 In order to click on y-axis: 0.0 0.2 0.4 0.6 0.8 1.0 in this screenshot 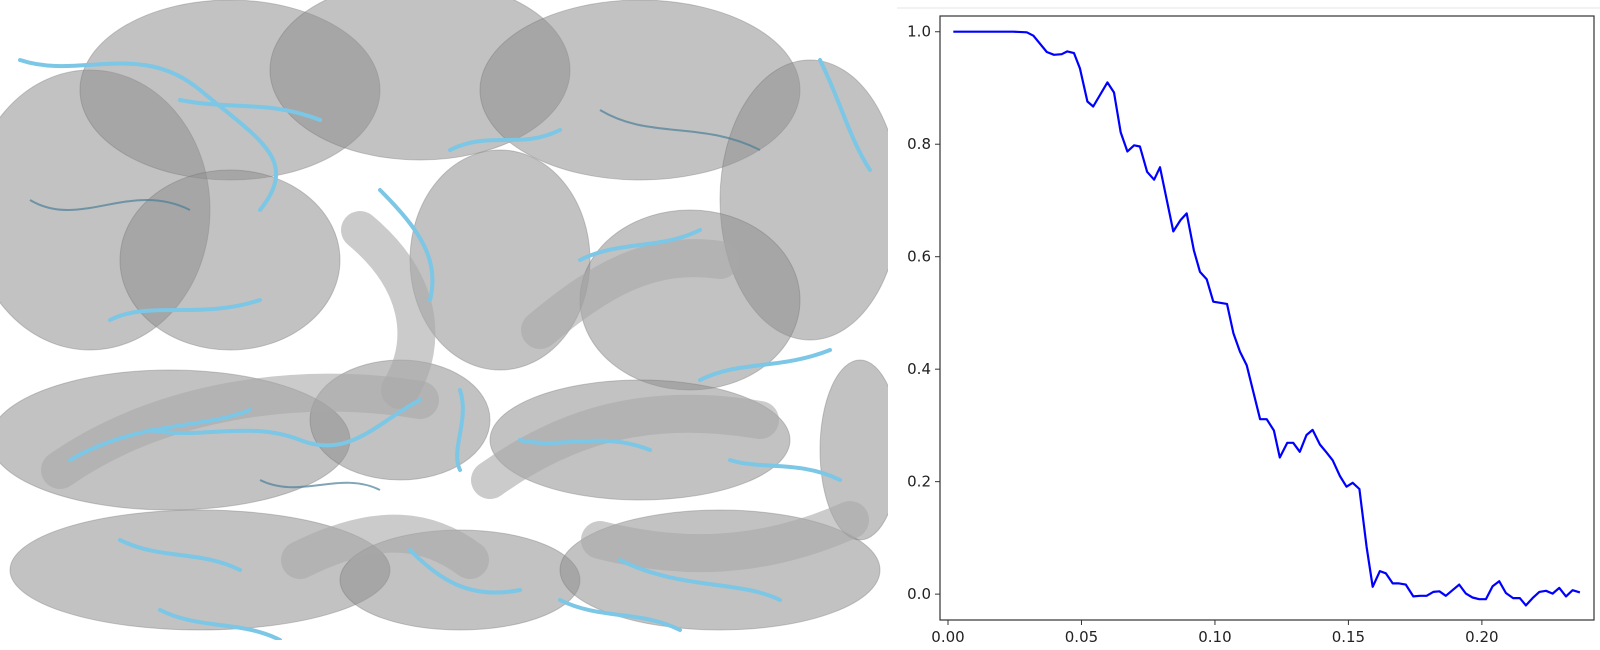, I will do `click(923, 313)`.